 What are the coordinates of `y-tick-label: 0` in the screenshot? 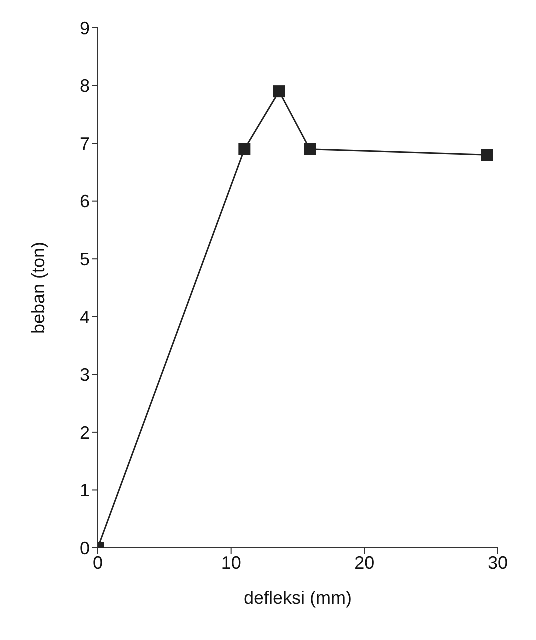 It's located at (85, 548).